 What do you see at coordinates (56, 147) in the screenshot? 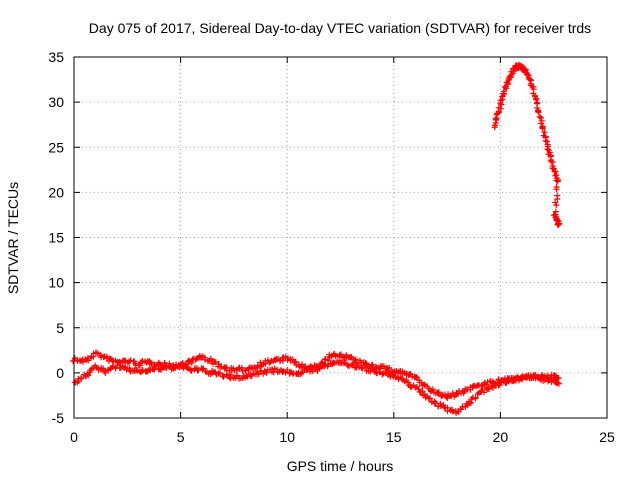
I see `y-tick-label: 25` at bounding box center [56, 147].